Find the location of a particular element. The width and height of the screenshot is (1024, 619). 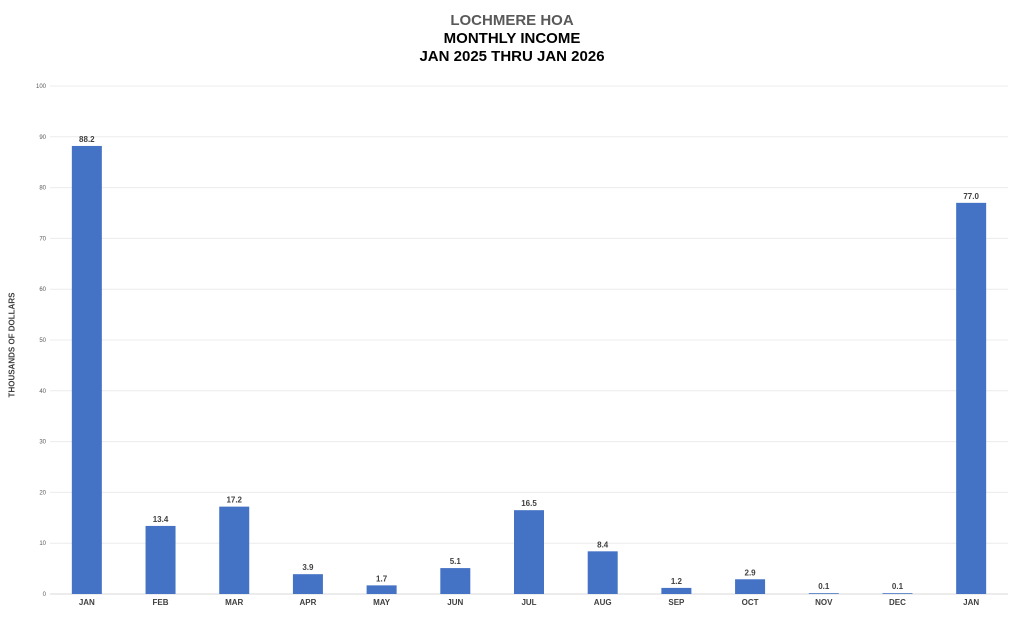

x-tick-label: FEB is located at coordinates (161, 602).